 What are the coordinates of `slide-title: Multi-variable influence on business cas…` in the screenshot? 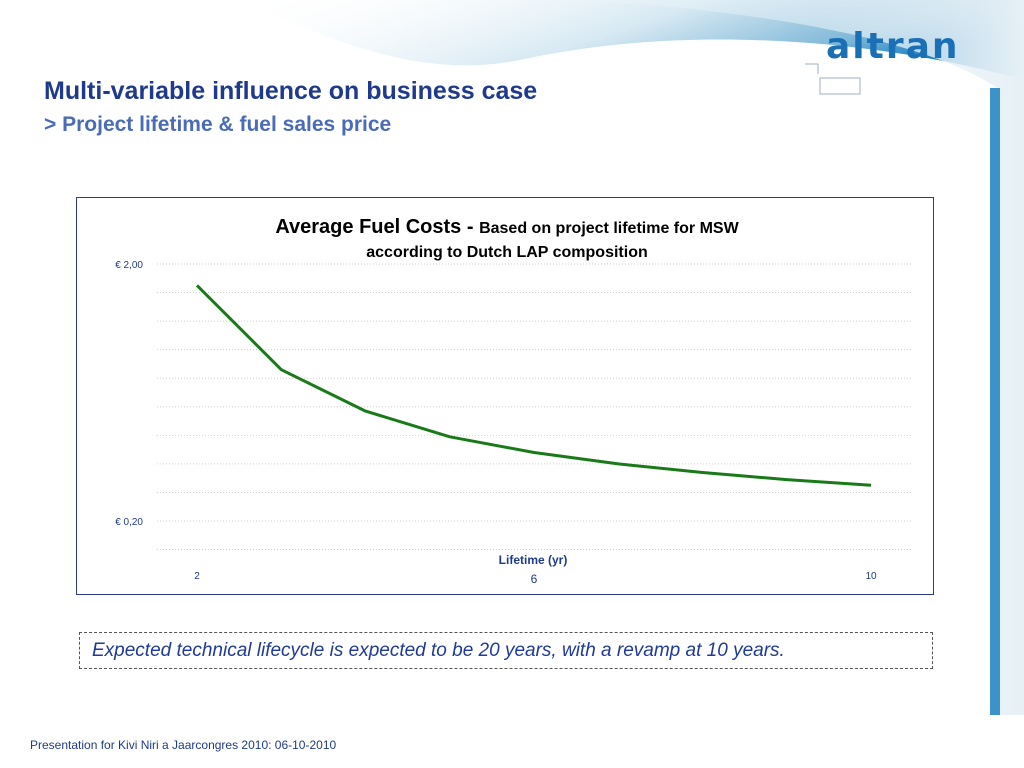 It's located at (291, 91).